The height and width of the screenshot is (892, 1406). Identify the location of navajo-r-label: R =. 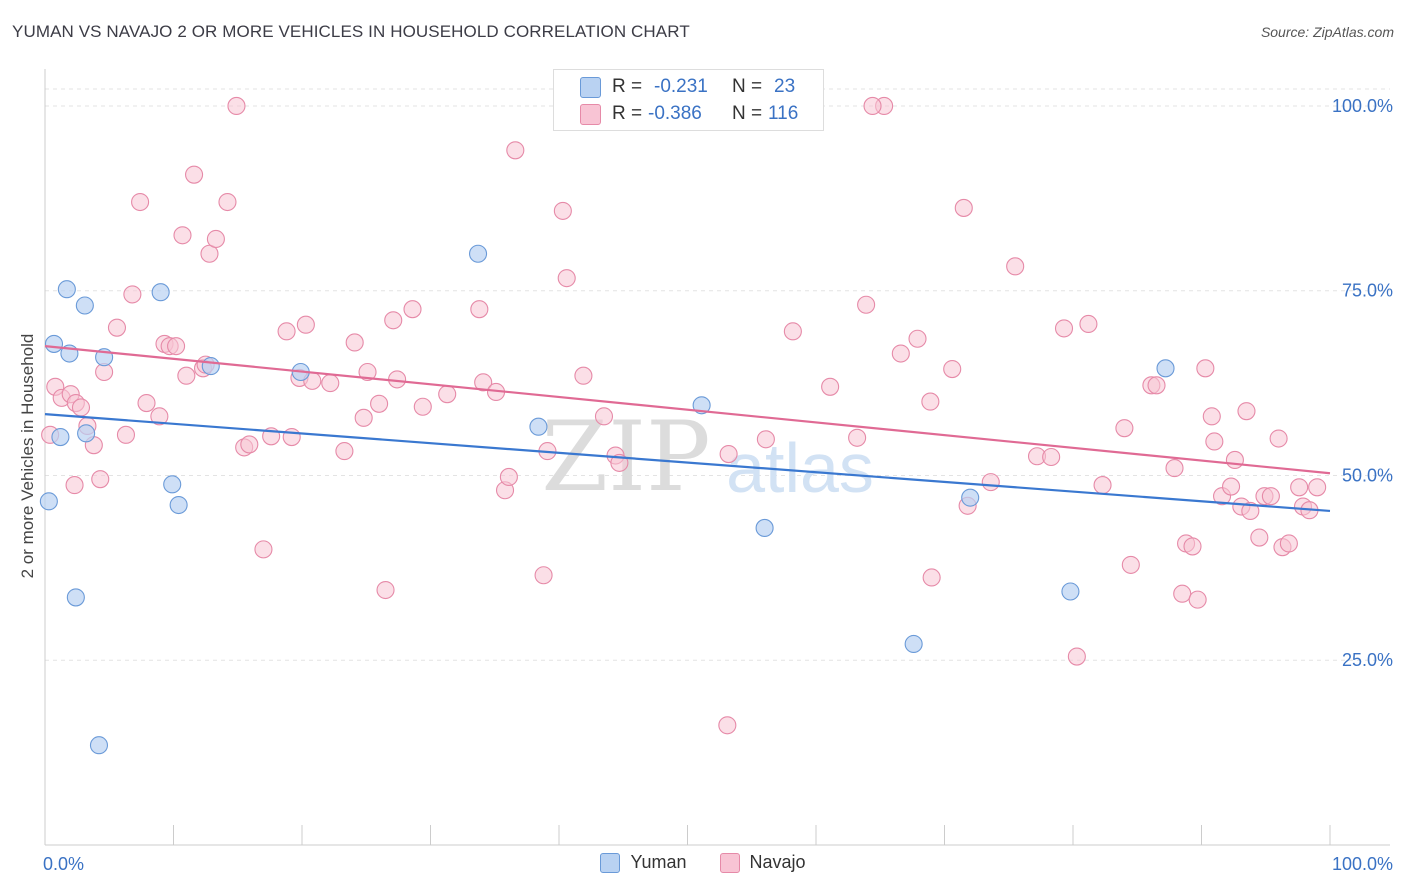
(627, 113).